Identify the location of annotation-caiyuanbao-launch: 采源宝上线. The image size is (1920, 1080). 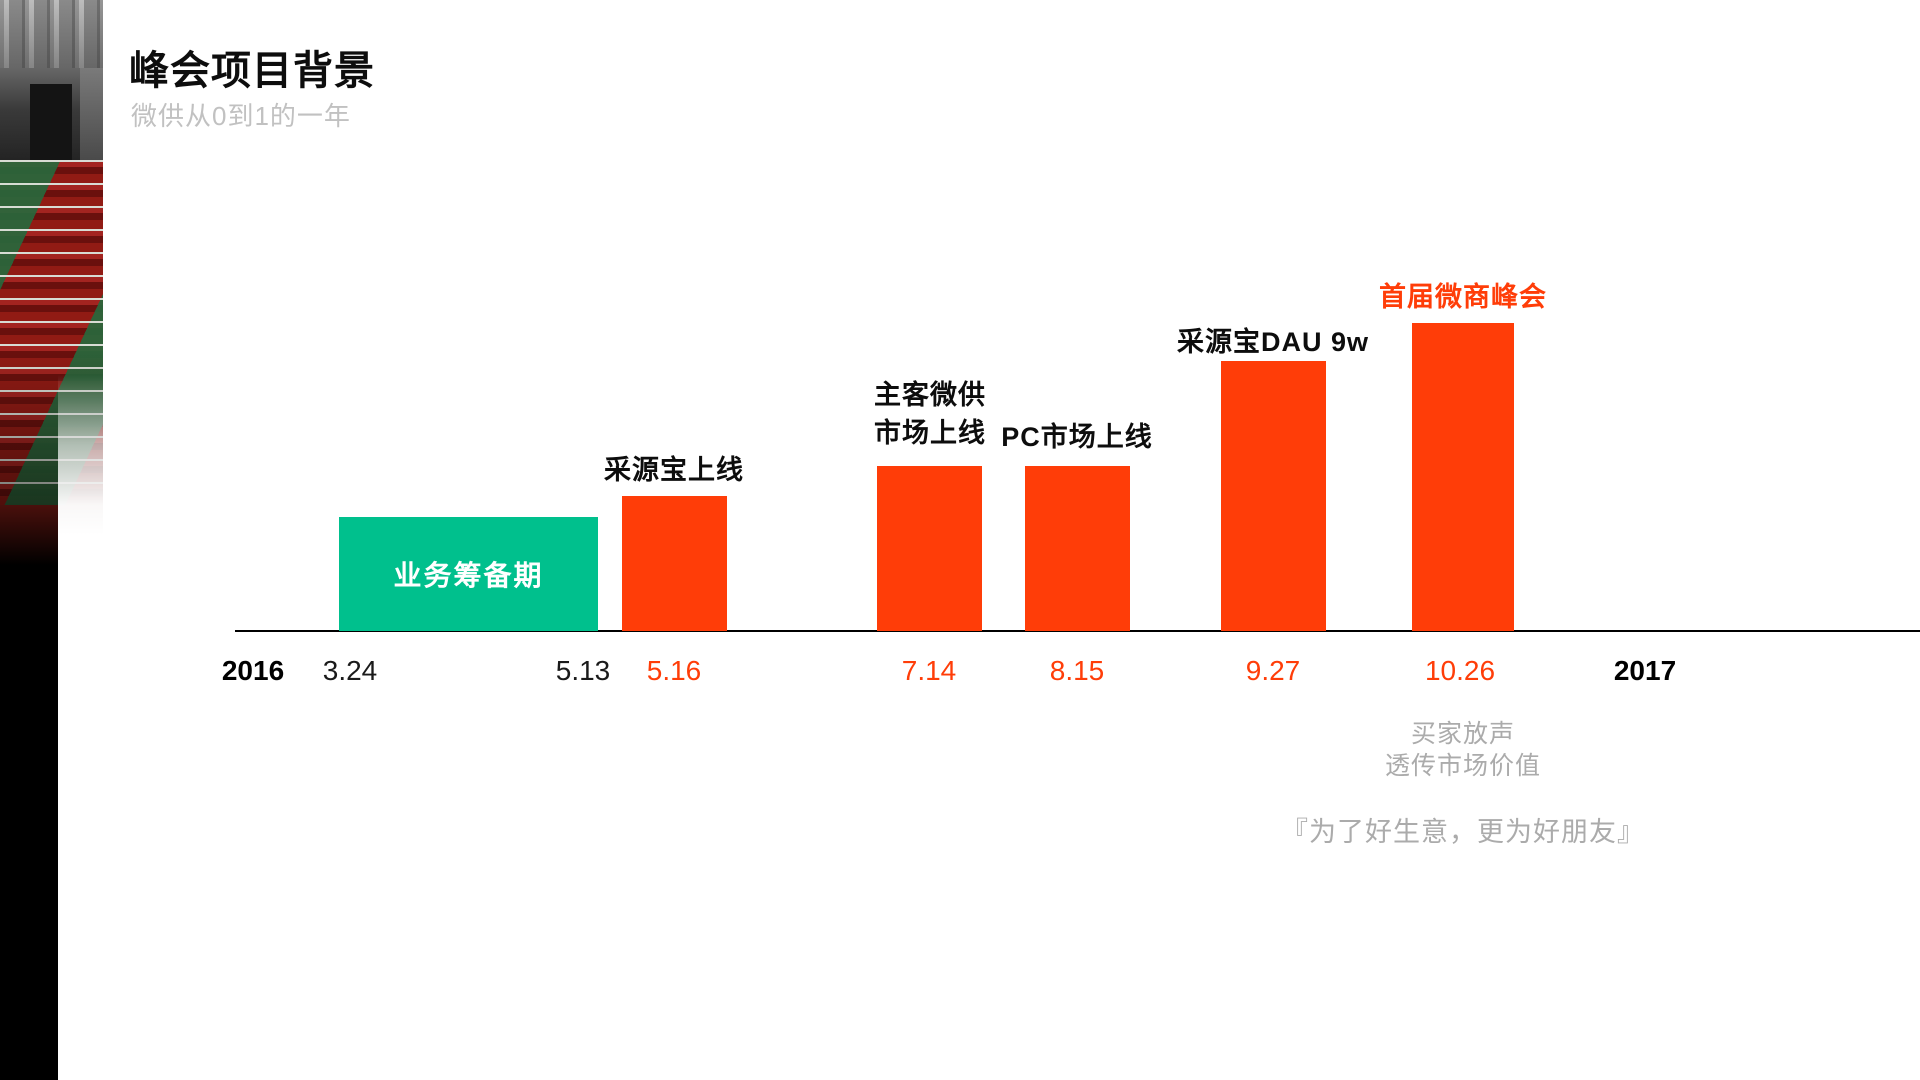
(674, 470).